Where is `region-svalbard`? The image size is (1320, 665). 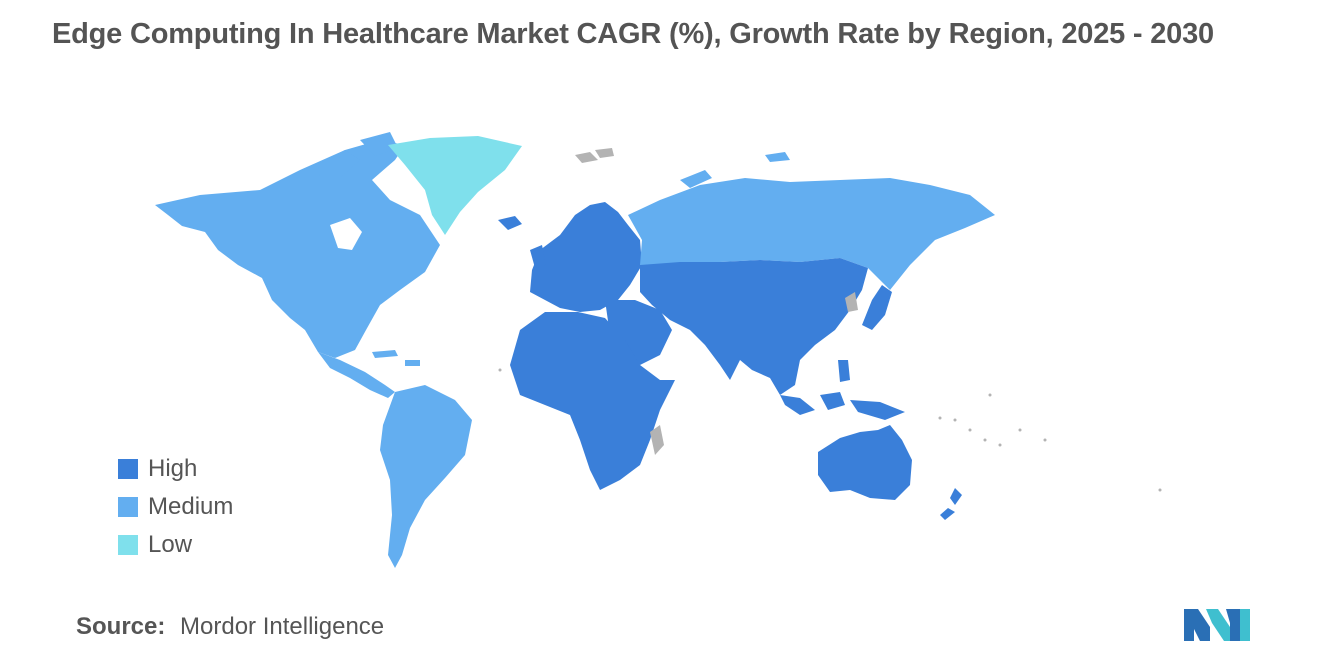 region-svalbard is located at coordinates (594, 155).